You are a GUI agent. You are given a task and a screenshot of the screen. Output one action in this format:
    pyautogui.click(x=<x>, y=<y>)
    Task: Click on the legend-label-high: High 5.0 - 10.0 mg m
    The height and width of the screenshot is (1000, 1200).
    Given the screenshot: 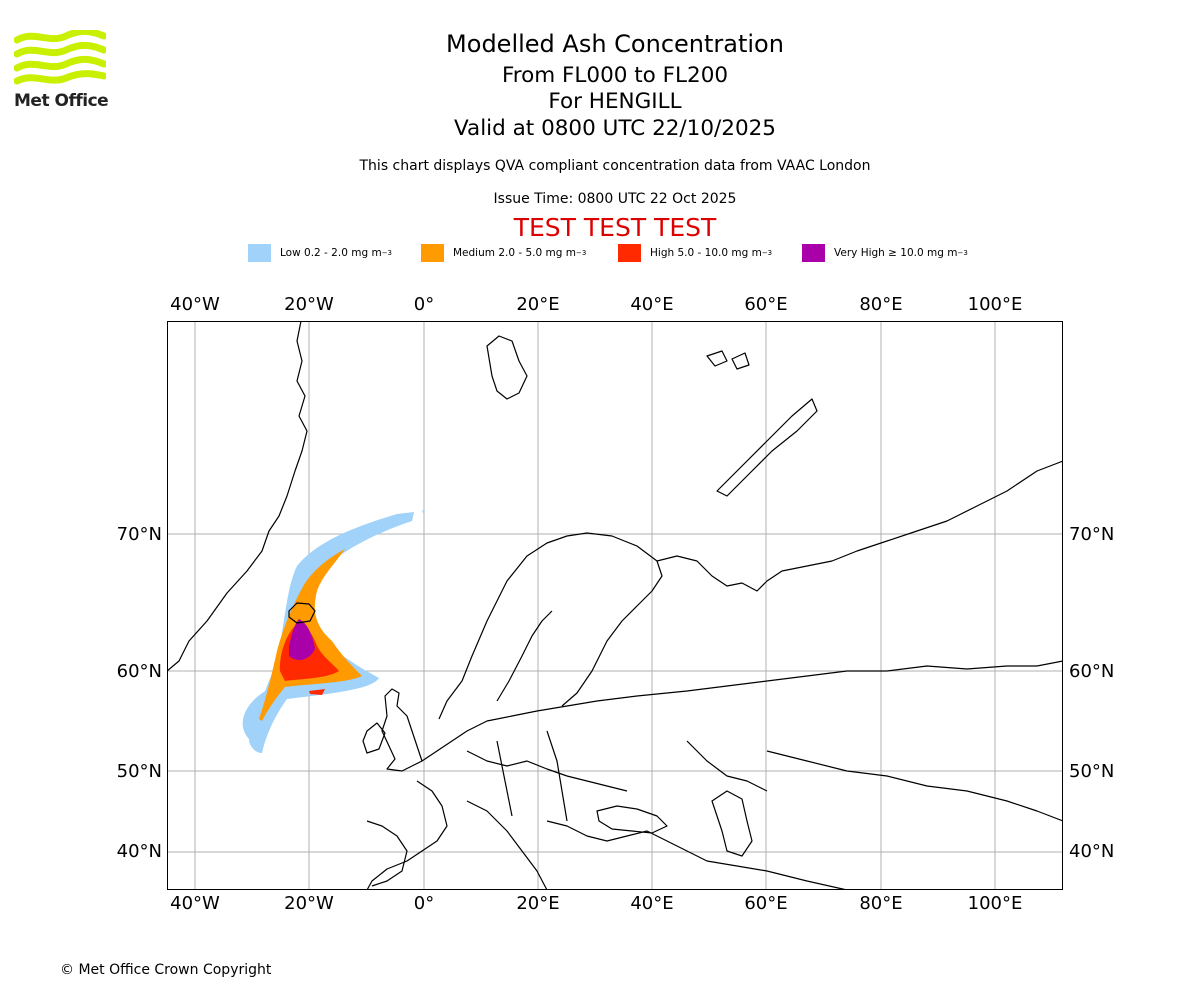 What is the action you would take?
    pyautogui.click(x=706, y=253)
    